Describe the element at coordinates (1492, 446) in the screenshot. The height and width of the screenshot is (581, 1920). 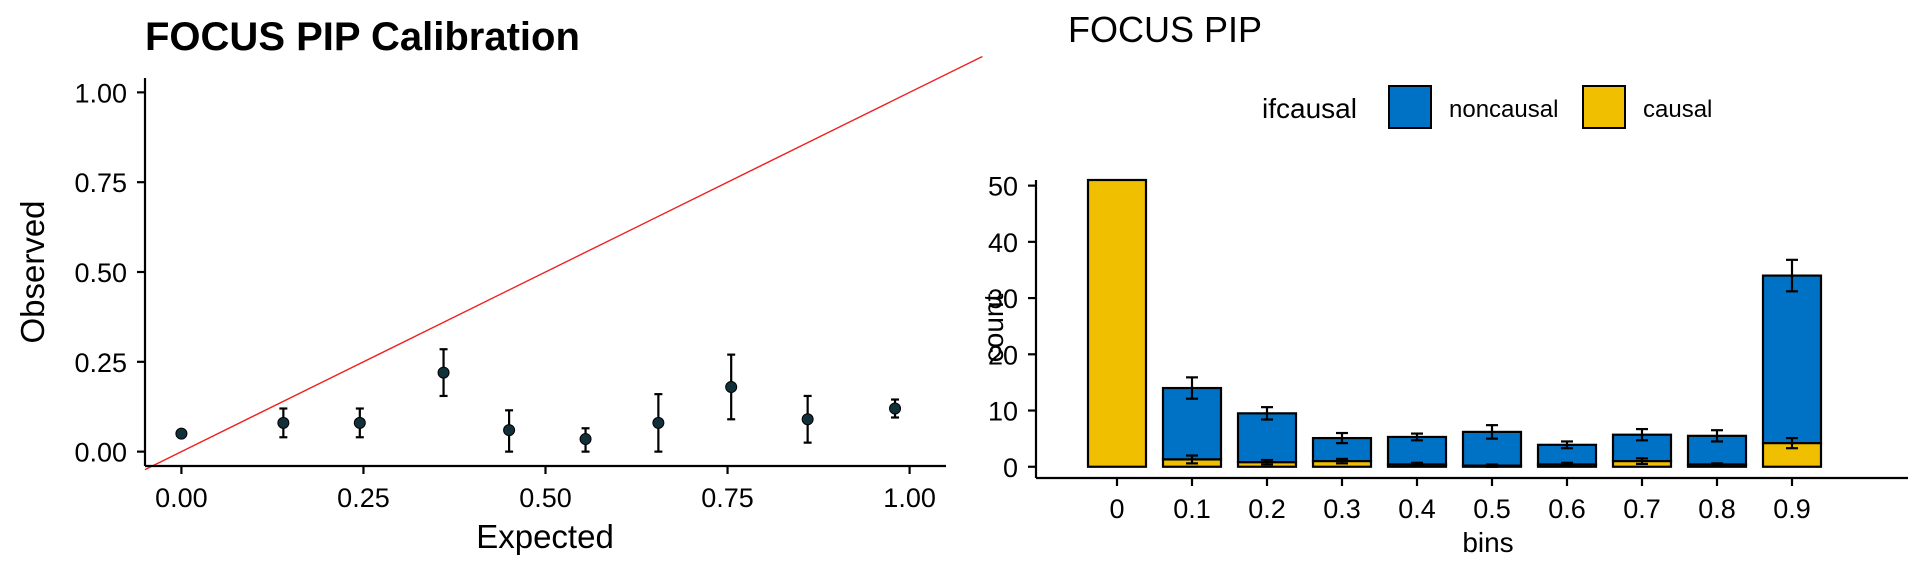
I see `bar-group-0.5` at that location.